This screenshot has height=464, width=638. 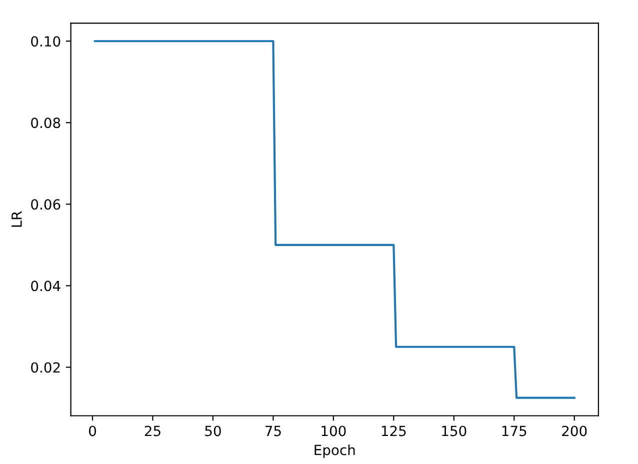 I want to click on x-tick-label: 50, so click(x=213, y=431).